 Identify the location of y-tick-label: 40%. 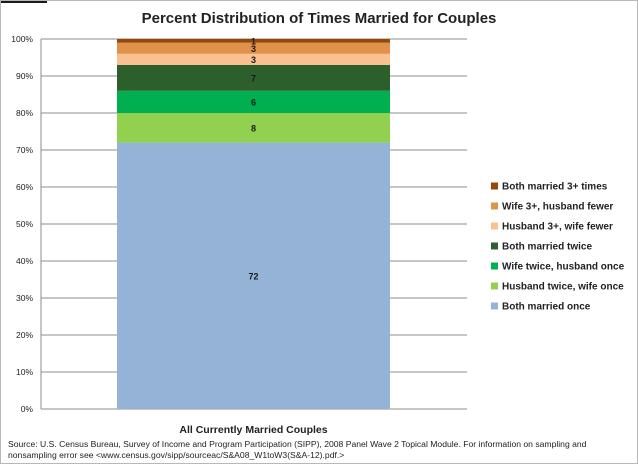
(24, 261).